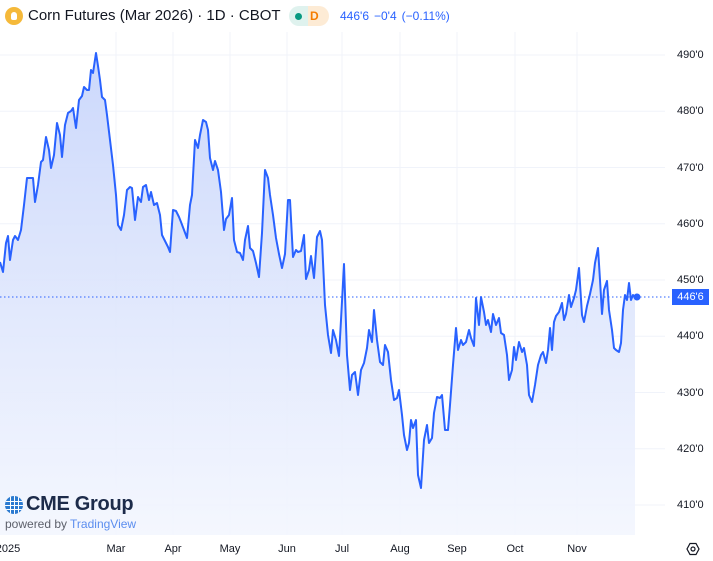 The height and width of the screenshot is (561, 713). What do you see at coordinates (690, 336) in the screenshot?
I see `price-axis-label: 440'0` at bounding box center [690, 336].